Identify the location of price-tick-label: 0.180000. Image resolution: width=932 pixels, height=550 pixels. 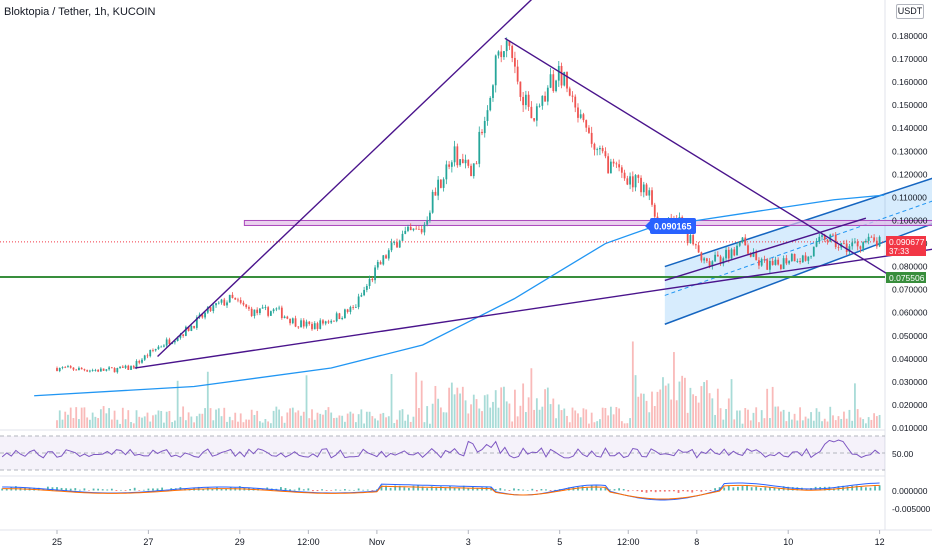
(910, 36).